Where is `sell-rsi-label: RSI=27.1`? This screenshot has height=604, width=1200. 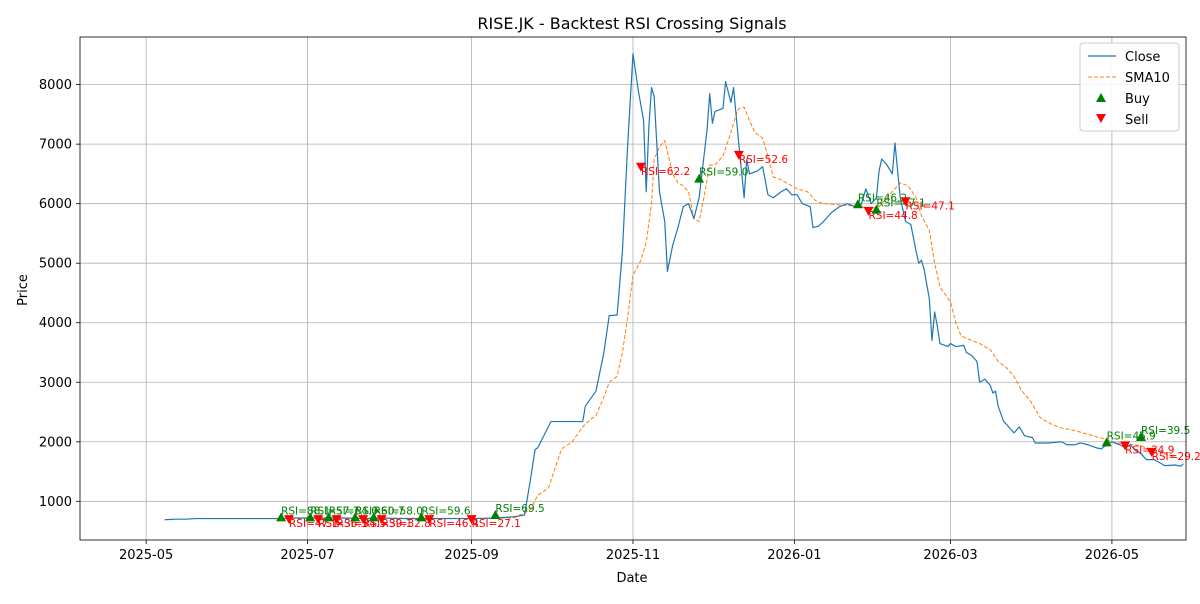 sell-rsi-label: RSI=27.1 is located at coordinates (496, 524).